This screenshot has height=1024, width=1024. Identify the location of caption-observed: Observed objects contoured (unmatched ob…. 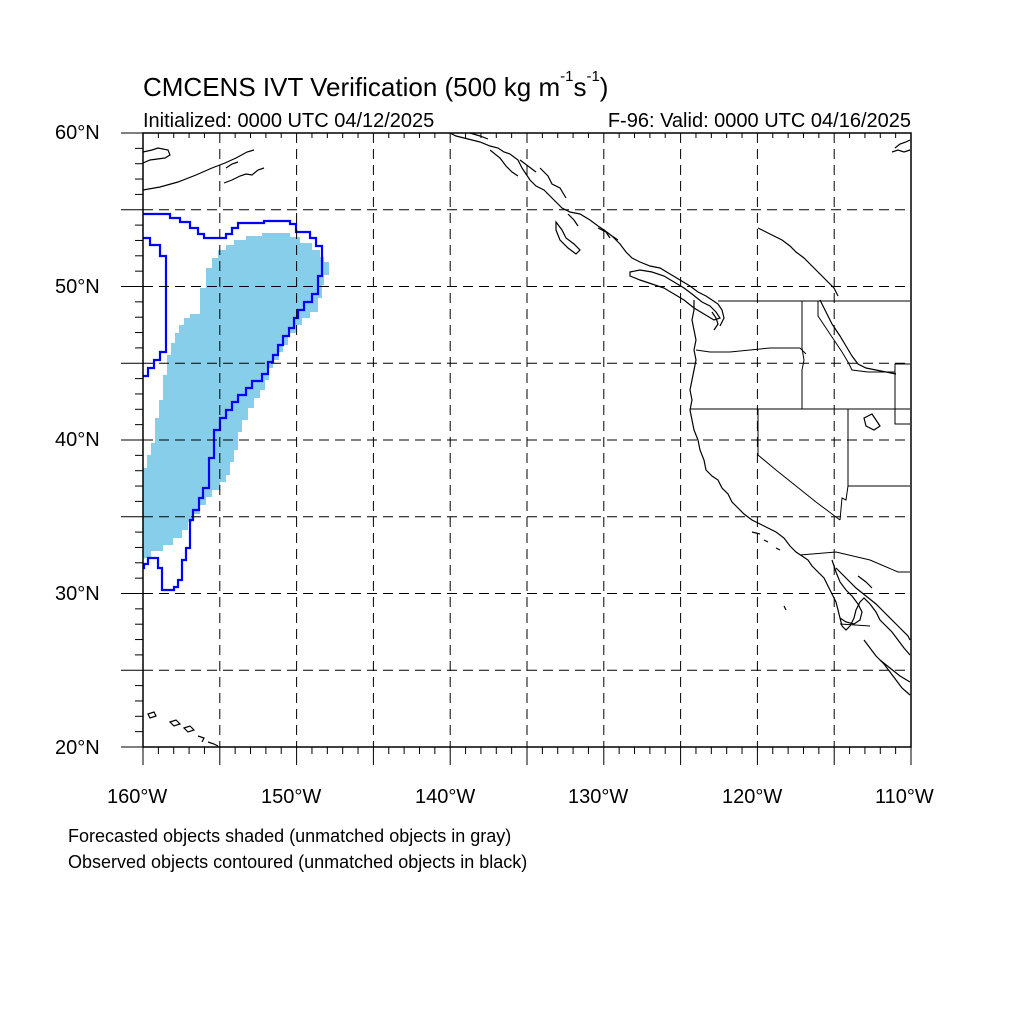
(298, 862).